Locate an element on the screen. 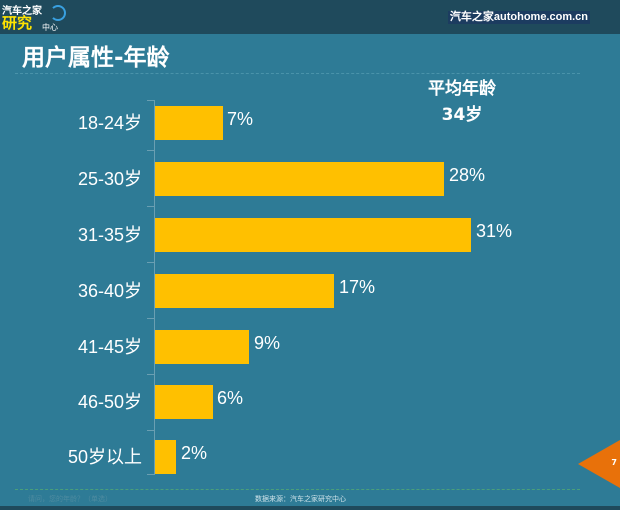  footer-divider is located at coordinates (297, 489).